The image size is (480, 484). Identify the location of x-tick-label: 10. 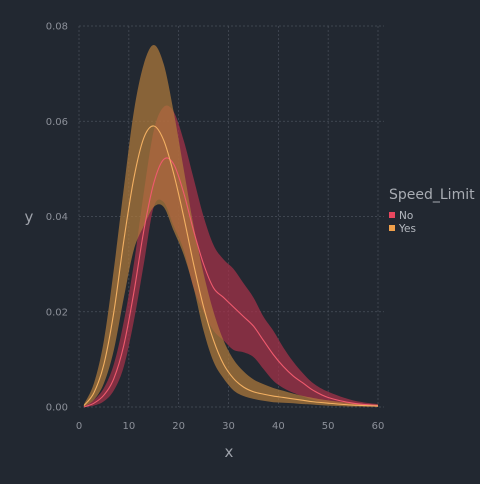
(128, 426).